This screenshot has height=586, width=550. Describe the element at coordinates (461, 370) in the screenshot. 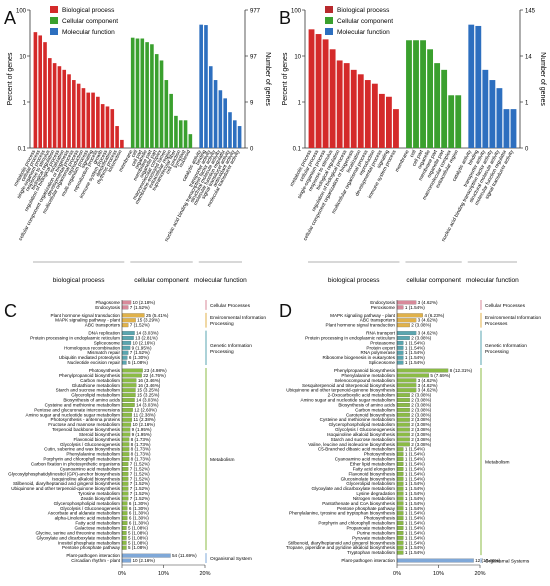

I see `value-label: 8 (12.31%)` at that location.